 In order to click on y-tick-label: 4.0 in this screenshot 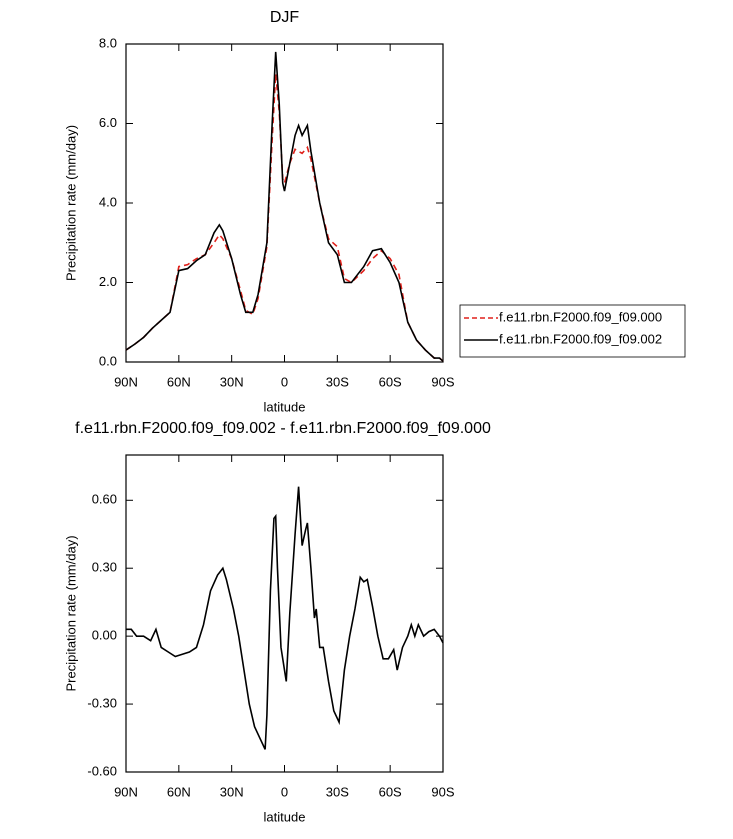, I will do `click(108, 201)`.